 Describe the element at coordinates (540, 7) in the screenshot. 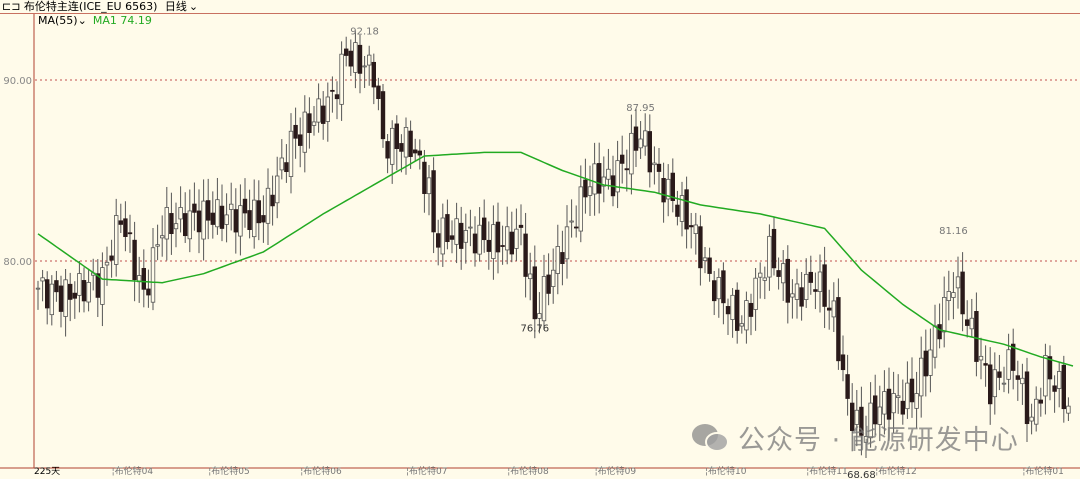

I see `chart-header: ⊏⊐ 布伦特主连(ICE_EU 6563) 日线 ⌄` at that location.